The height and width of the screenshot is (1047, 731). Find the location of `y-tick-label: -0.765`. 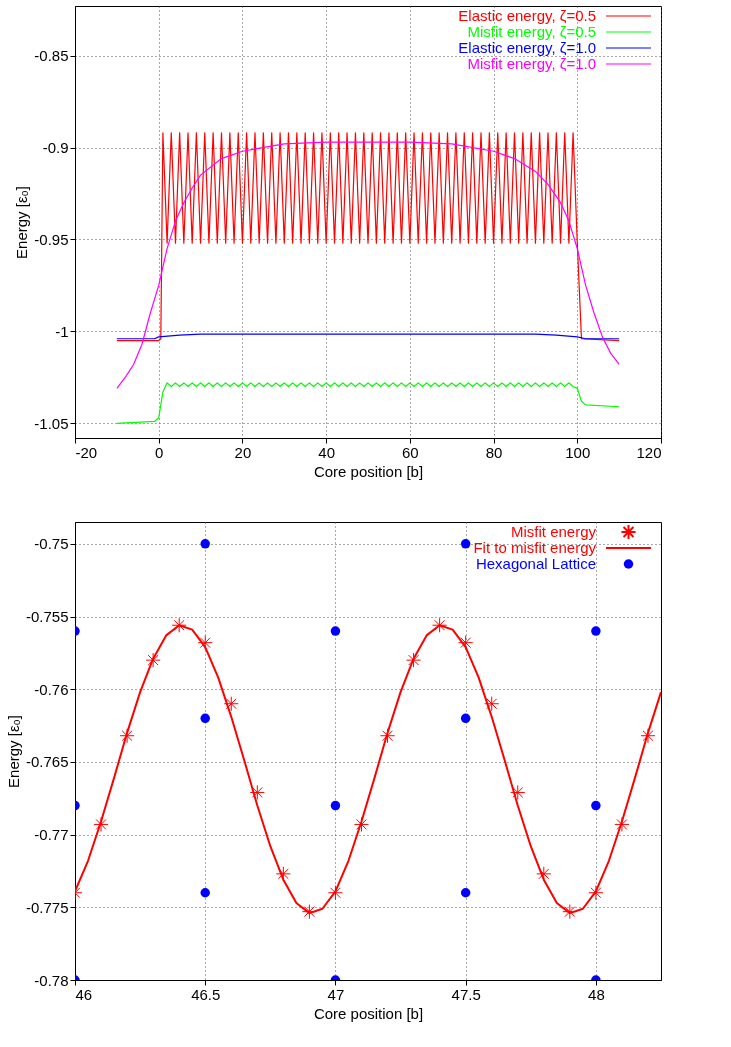

y-tick-label: -0.765 is located at coordinates (47, 762).